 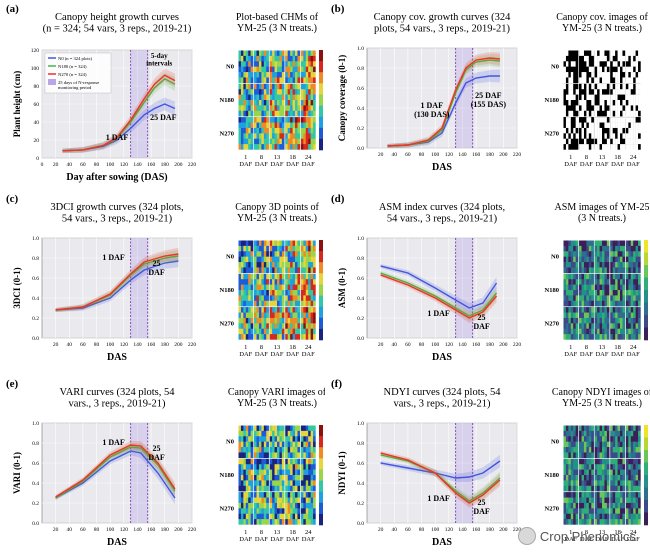 What do you see at coordinates (342, 472) in the screenshot?
I see `y-axis-label: NDYI (0-1)` at bounding box center [342, 472].